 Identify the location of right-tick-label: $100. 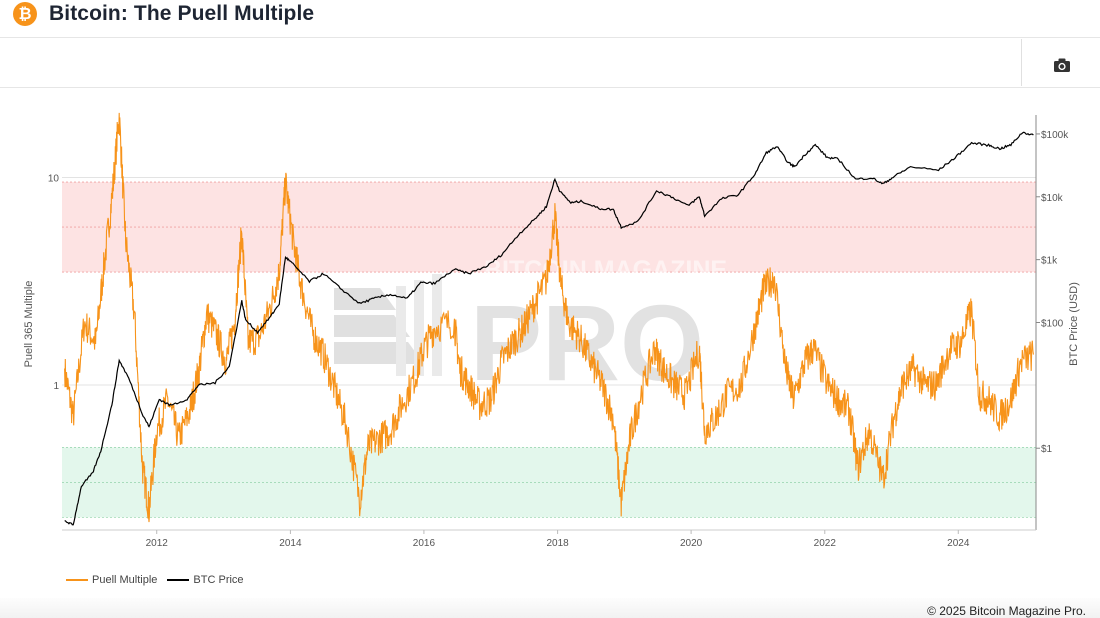
(1052, 324).